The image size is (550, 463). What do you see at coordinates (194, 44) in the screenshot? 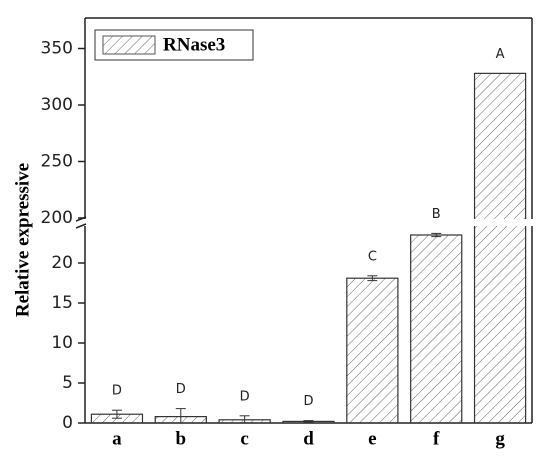
I see `legend-label: RNase3` at bounding box center [194, 44].